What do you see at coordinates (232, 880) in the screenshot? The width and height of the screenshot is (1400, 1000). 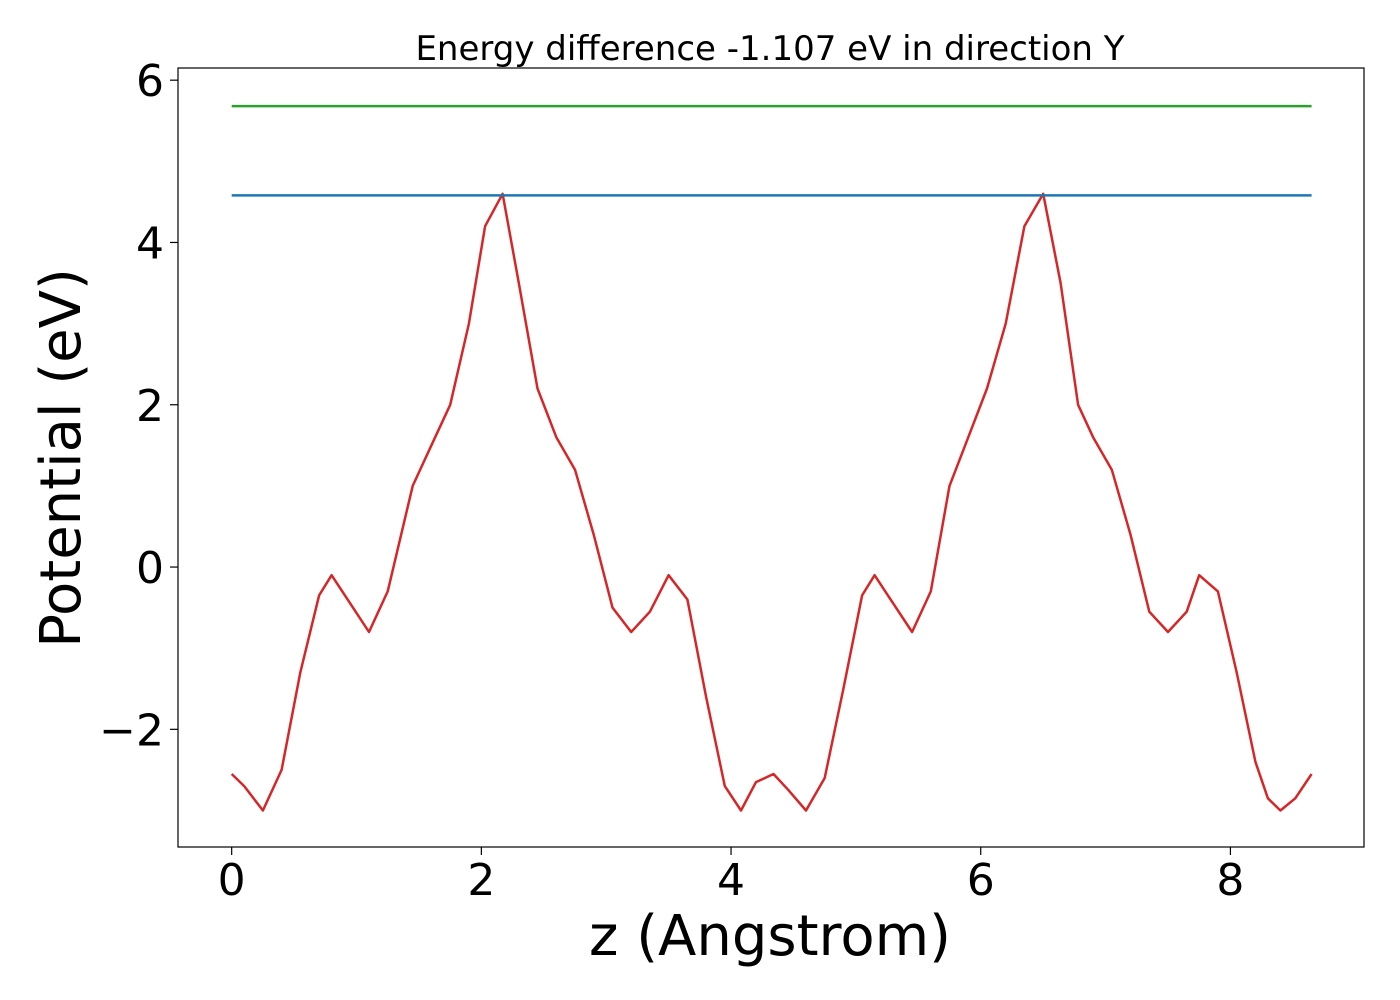 I see `x-tick-label: 0` at bounding box center [232, 880].